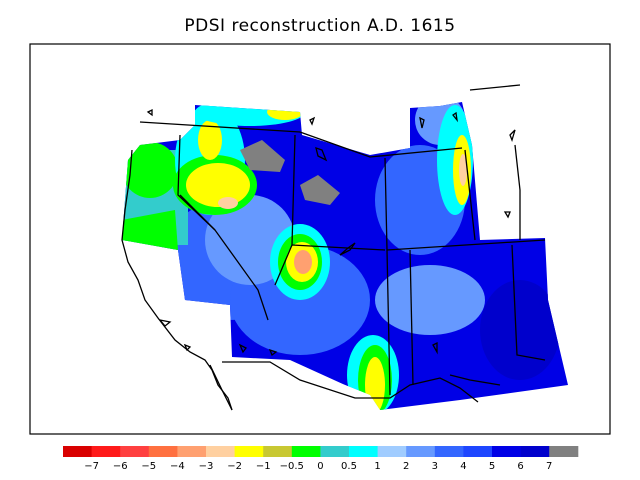 This screenshot has width=640, height=480. What do you see at coordinates (435, 466) in the screenshot?
I see `colorbar-label: 3` at bounding box center [435, 466].